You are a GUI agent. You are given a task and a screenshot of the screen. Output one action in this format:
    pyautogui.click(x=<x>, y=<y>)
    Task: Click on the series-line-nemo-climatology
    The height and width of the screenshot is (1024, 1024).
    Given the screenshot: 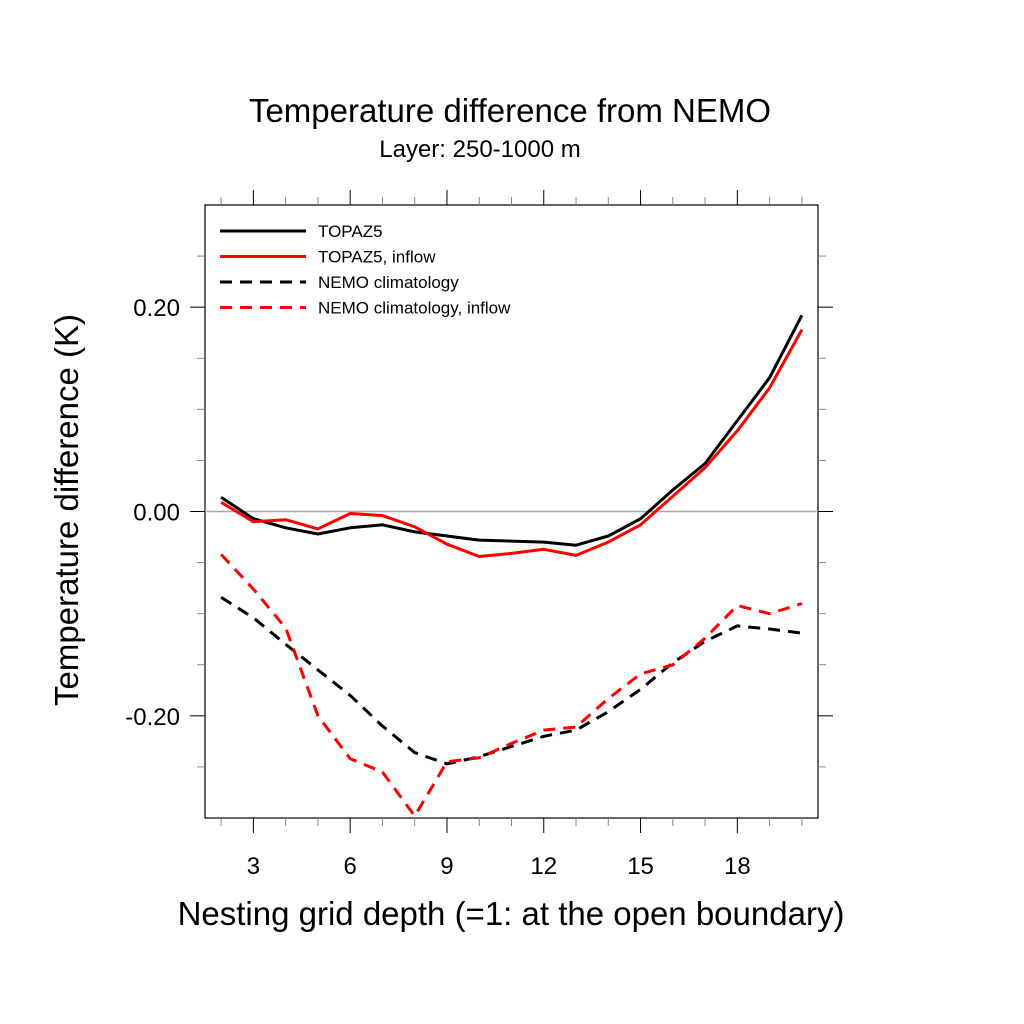 What is the action you would take?
    pyautogui.click(x=511, y=681)
    